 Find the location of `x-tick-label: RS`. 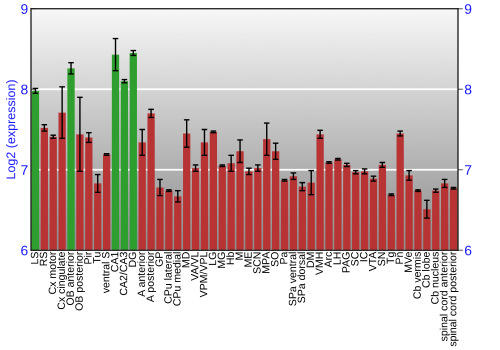

x-tick-label: RS is located at coordinates (44, 259).